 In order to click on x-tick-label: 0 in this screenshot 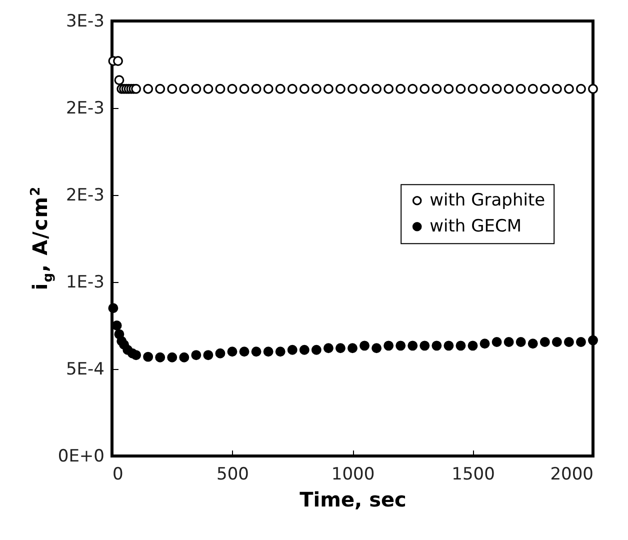, I will do `click(118, 474)`.